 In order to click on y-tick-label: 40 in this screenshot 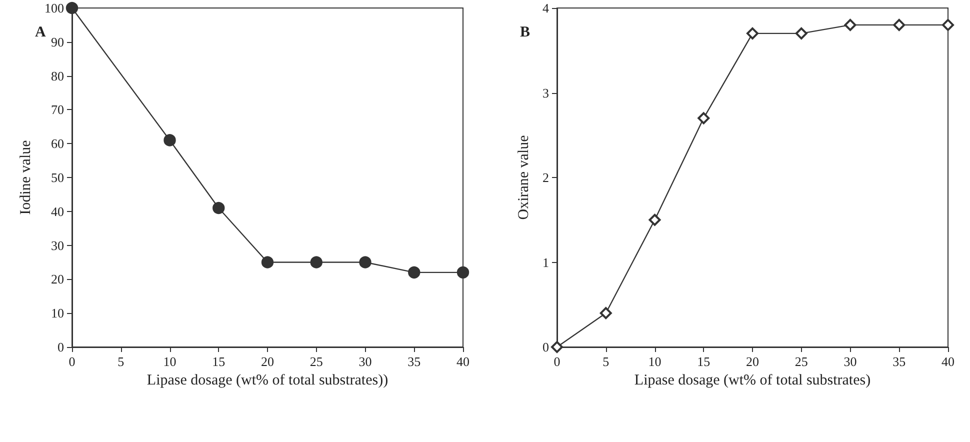, I will do `click(57, 211)`.